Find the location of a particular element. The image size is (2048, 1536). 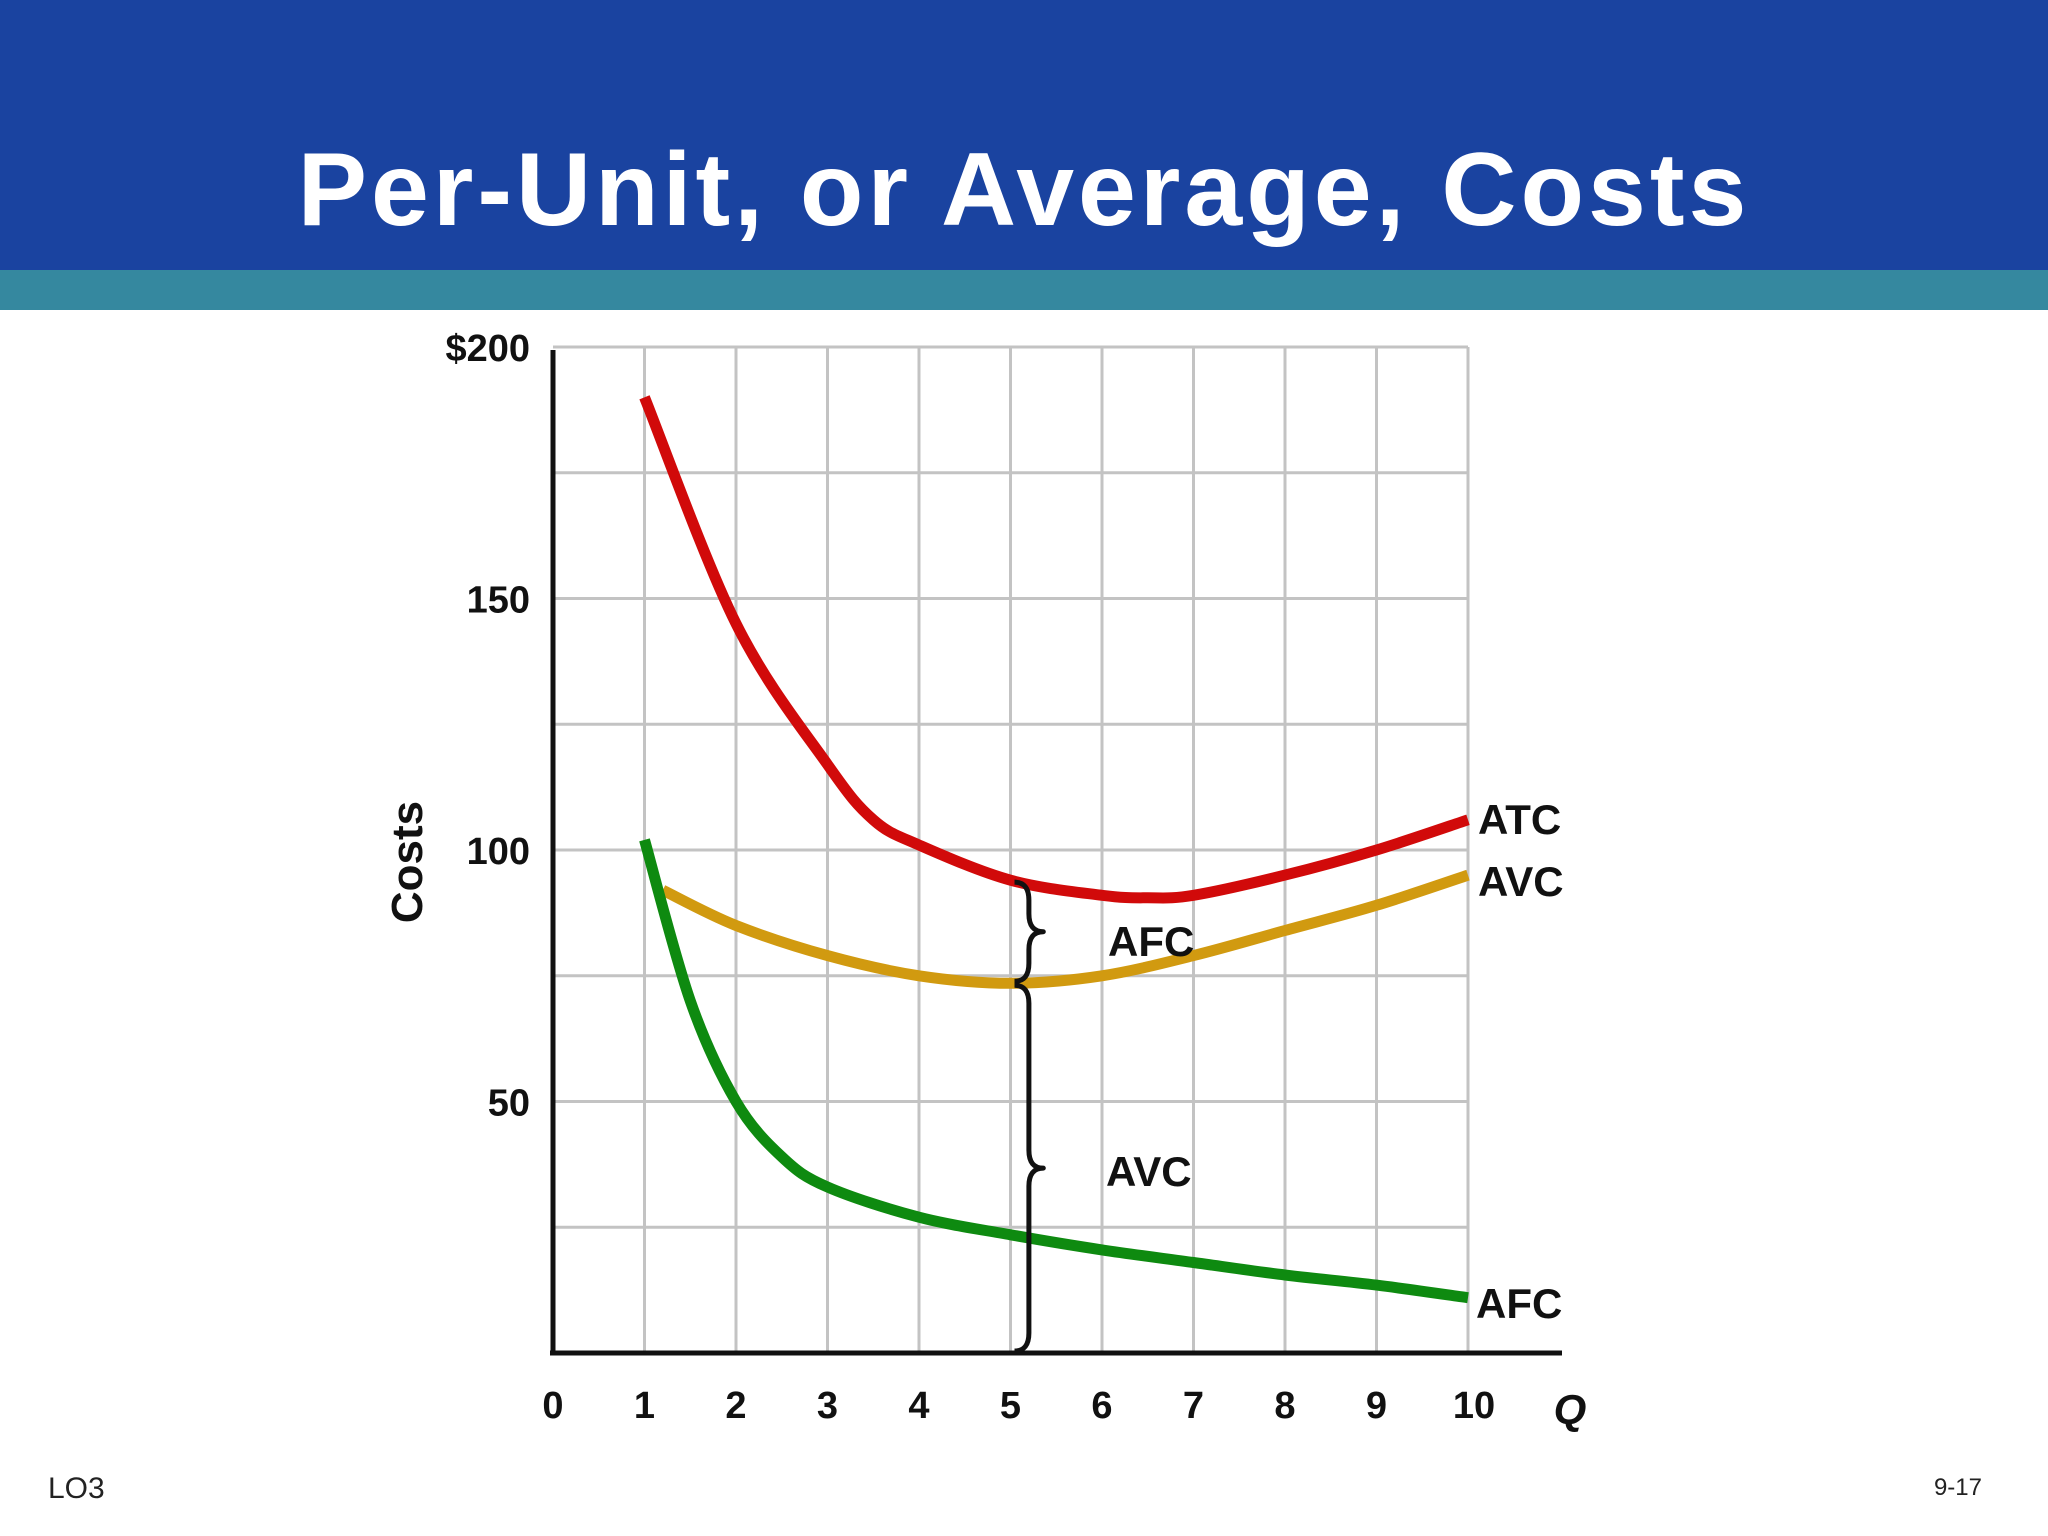

y-tick-label: 100 is located at coordinates (498, 852).